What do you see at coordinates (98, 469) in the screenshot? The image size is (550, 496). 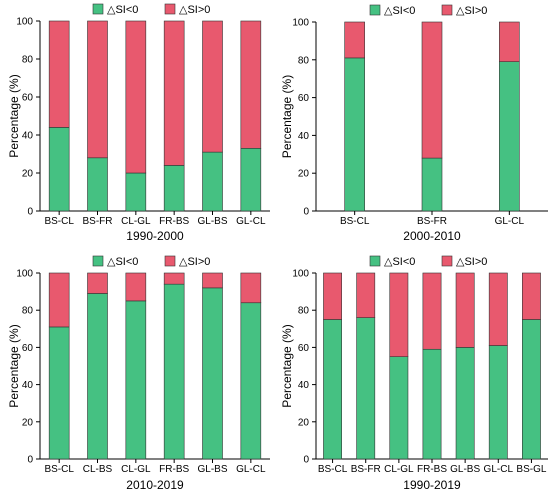 I see `x-tick-label: CL-BS` at bounding box center [98, 469].